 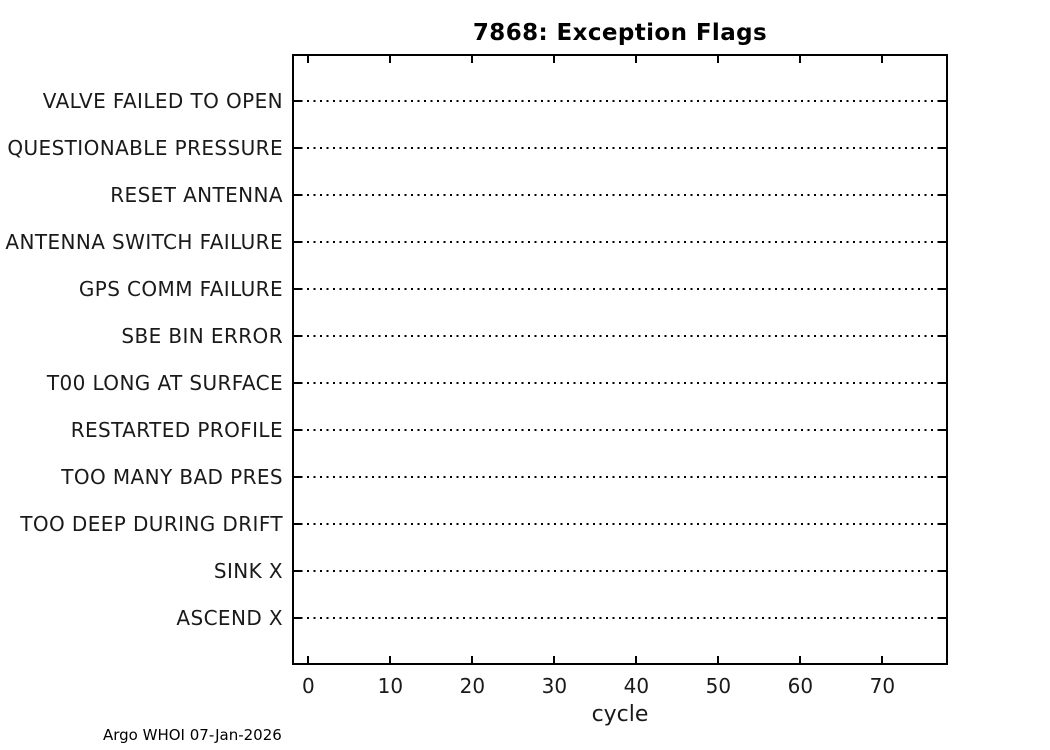 I want to click on x-tick-label: 0, so click(x=308, y=686).